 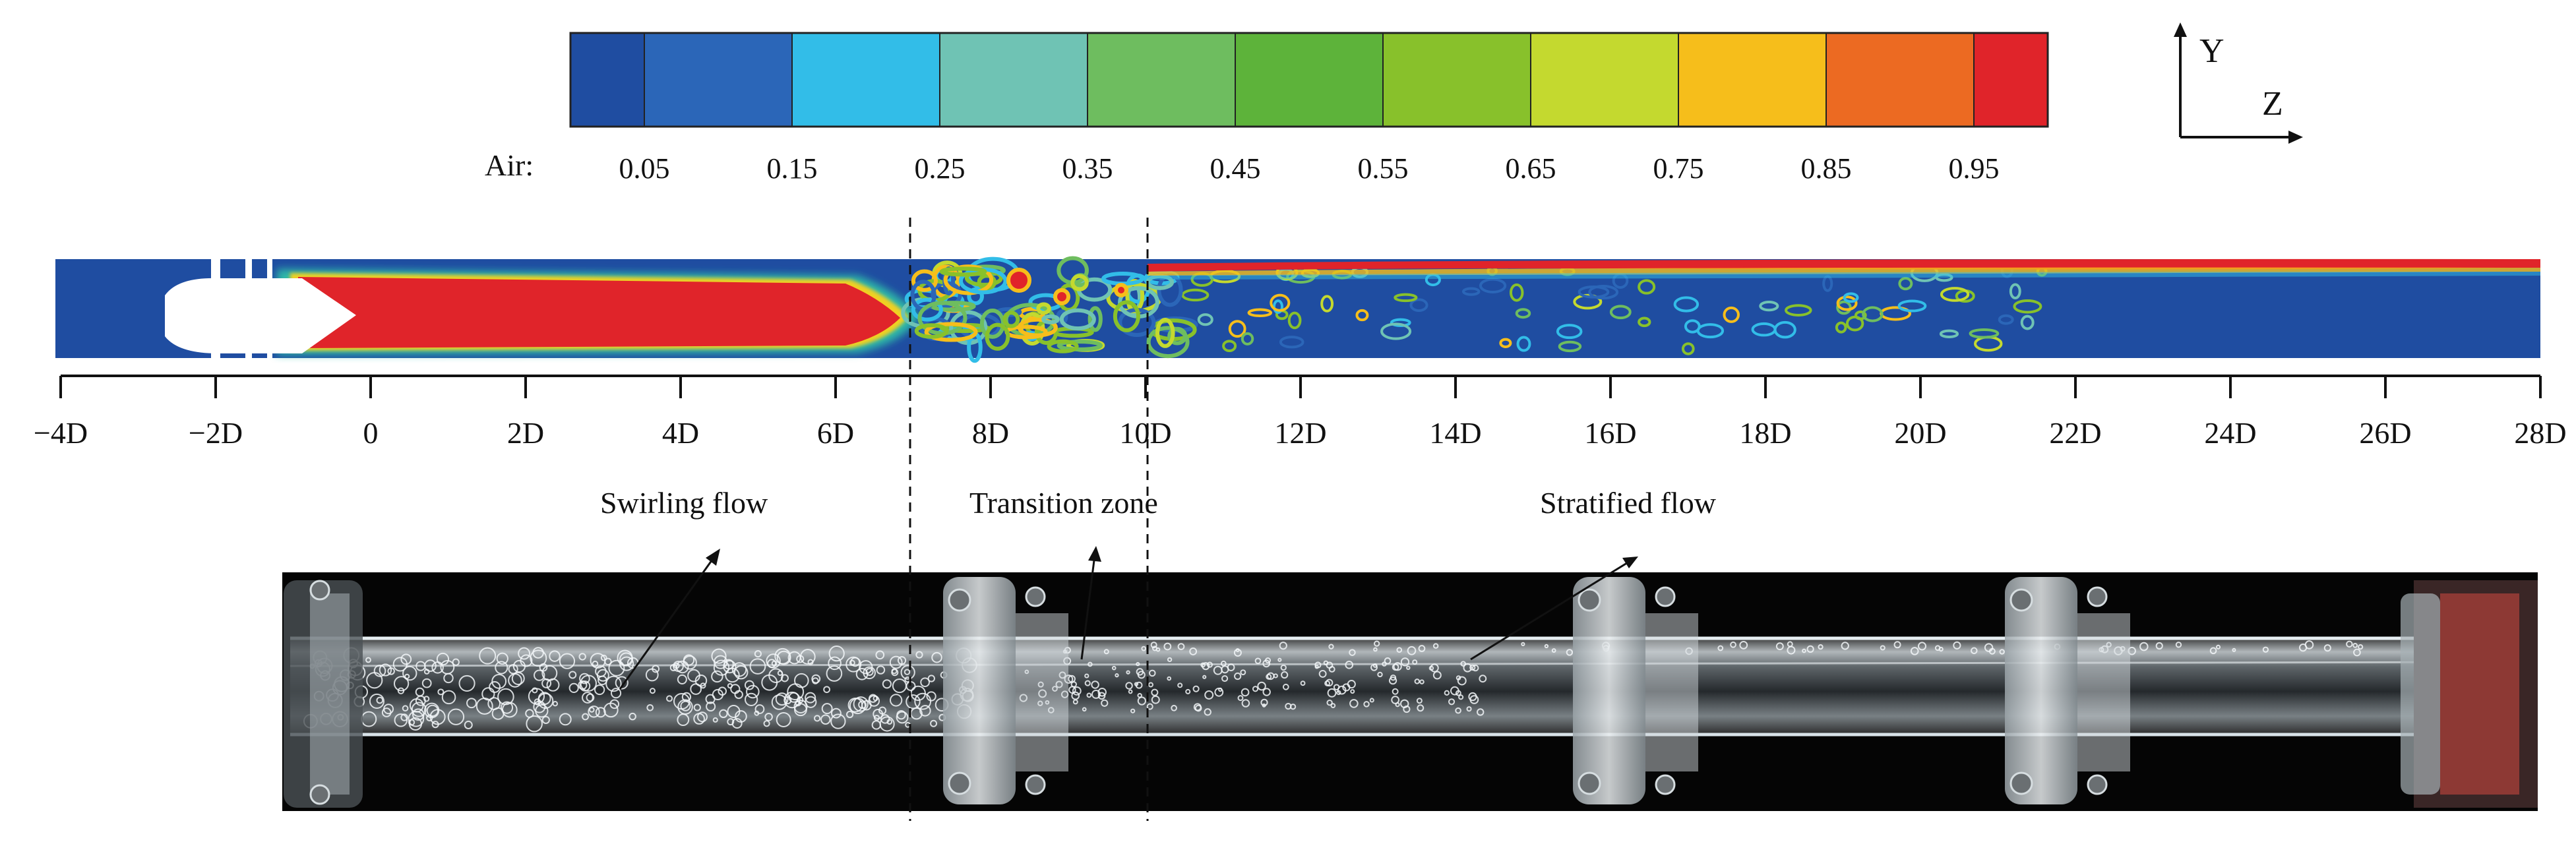 What do you see at coordinates (1018, 280) in the screenshot?
I see `void-blob-core` at bounding box center [1018, 280].